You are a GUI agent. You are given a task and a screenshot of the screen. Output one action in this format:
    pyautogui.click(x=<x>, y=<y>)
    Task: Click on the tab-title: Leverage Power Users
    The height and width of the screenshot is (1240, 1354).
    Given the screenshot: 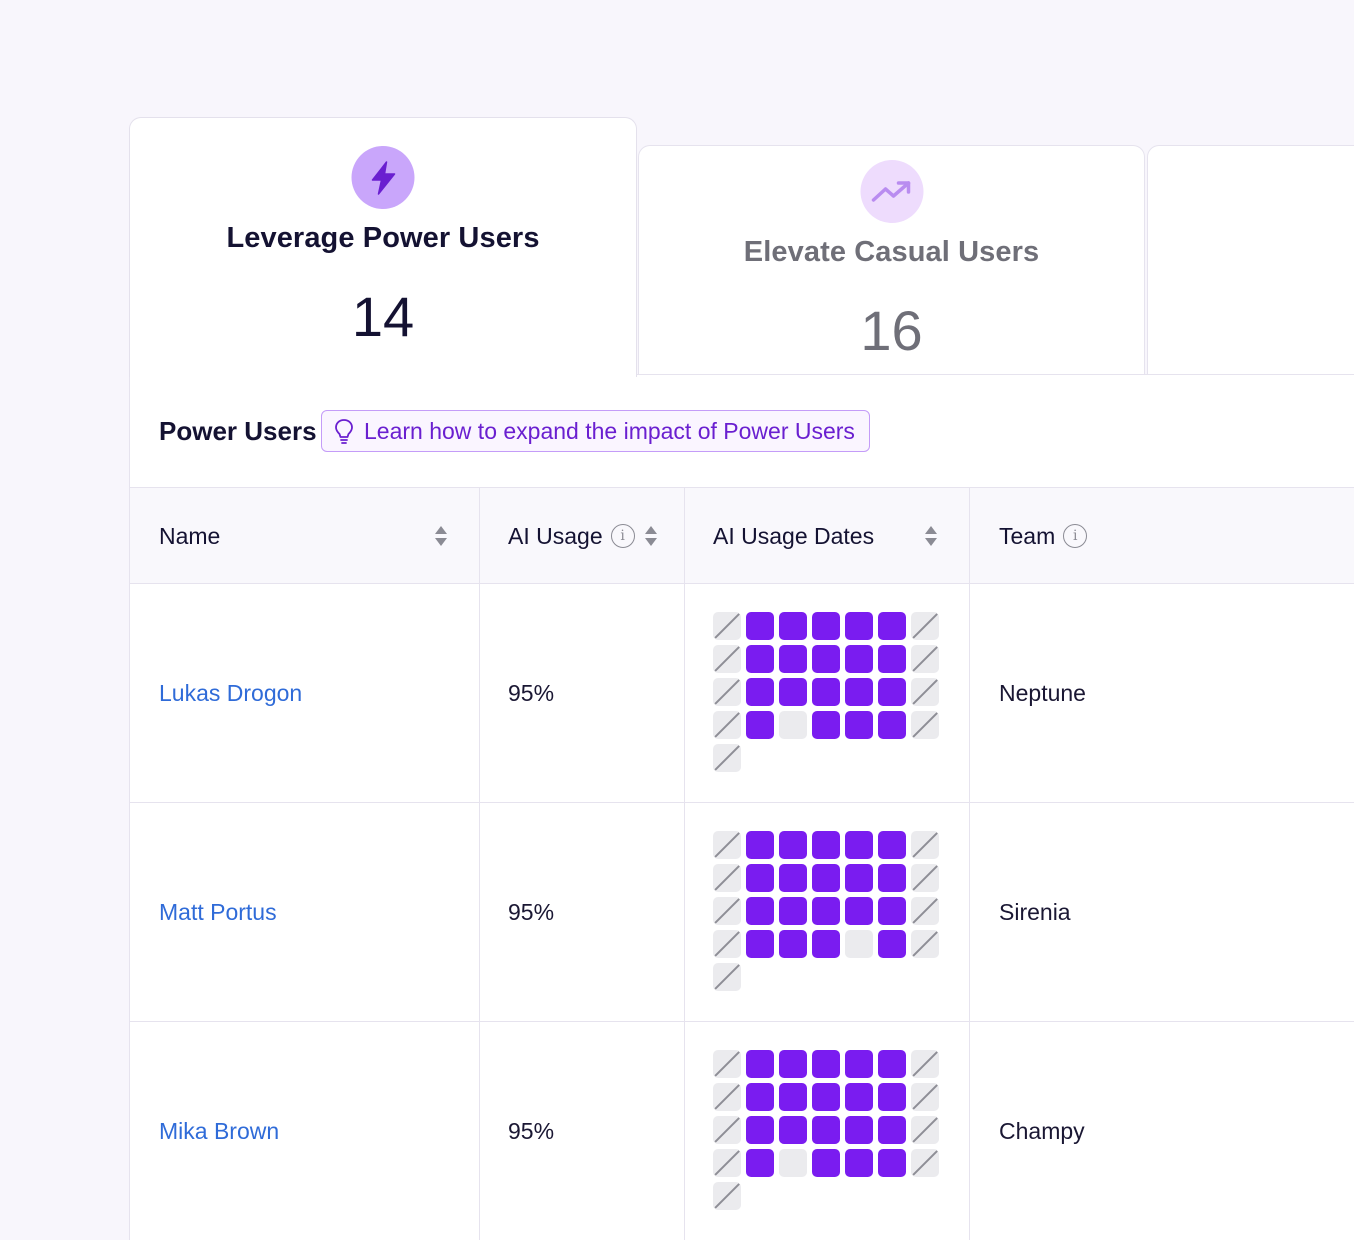 What is the action you would take?
    pyautogui.click(x=383, y=238)
    